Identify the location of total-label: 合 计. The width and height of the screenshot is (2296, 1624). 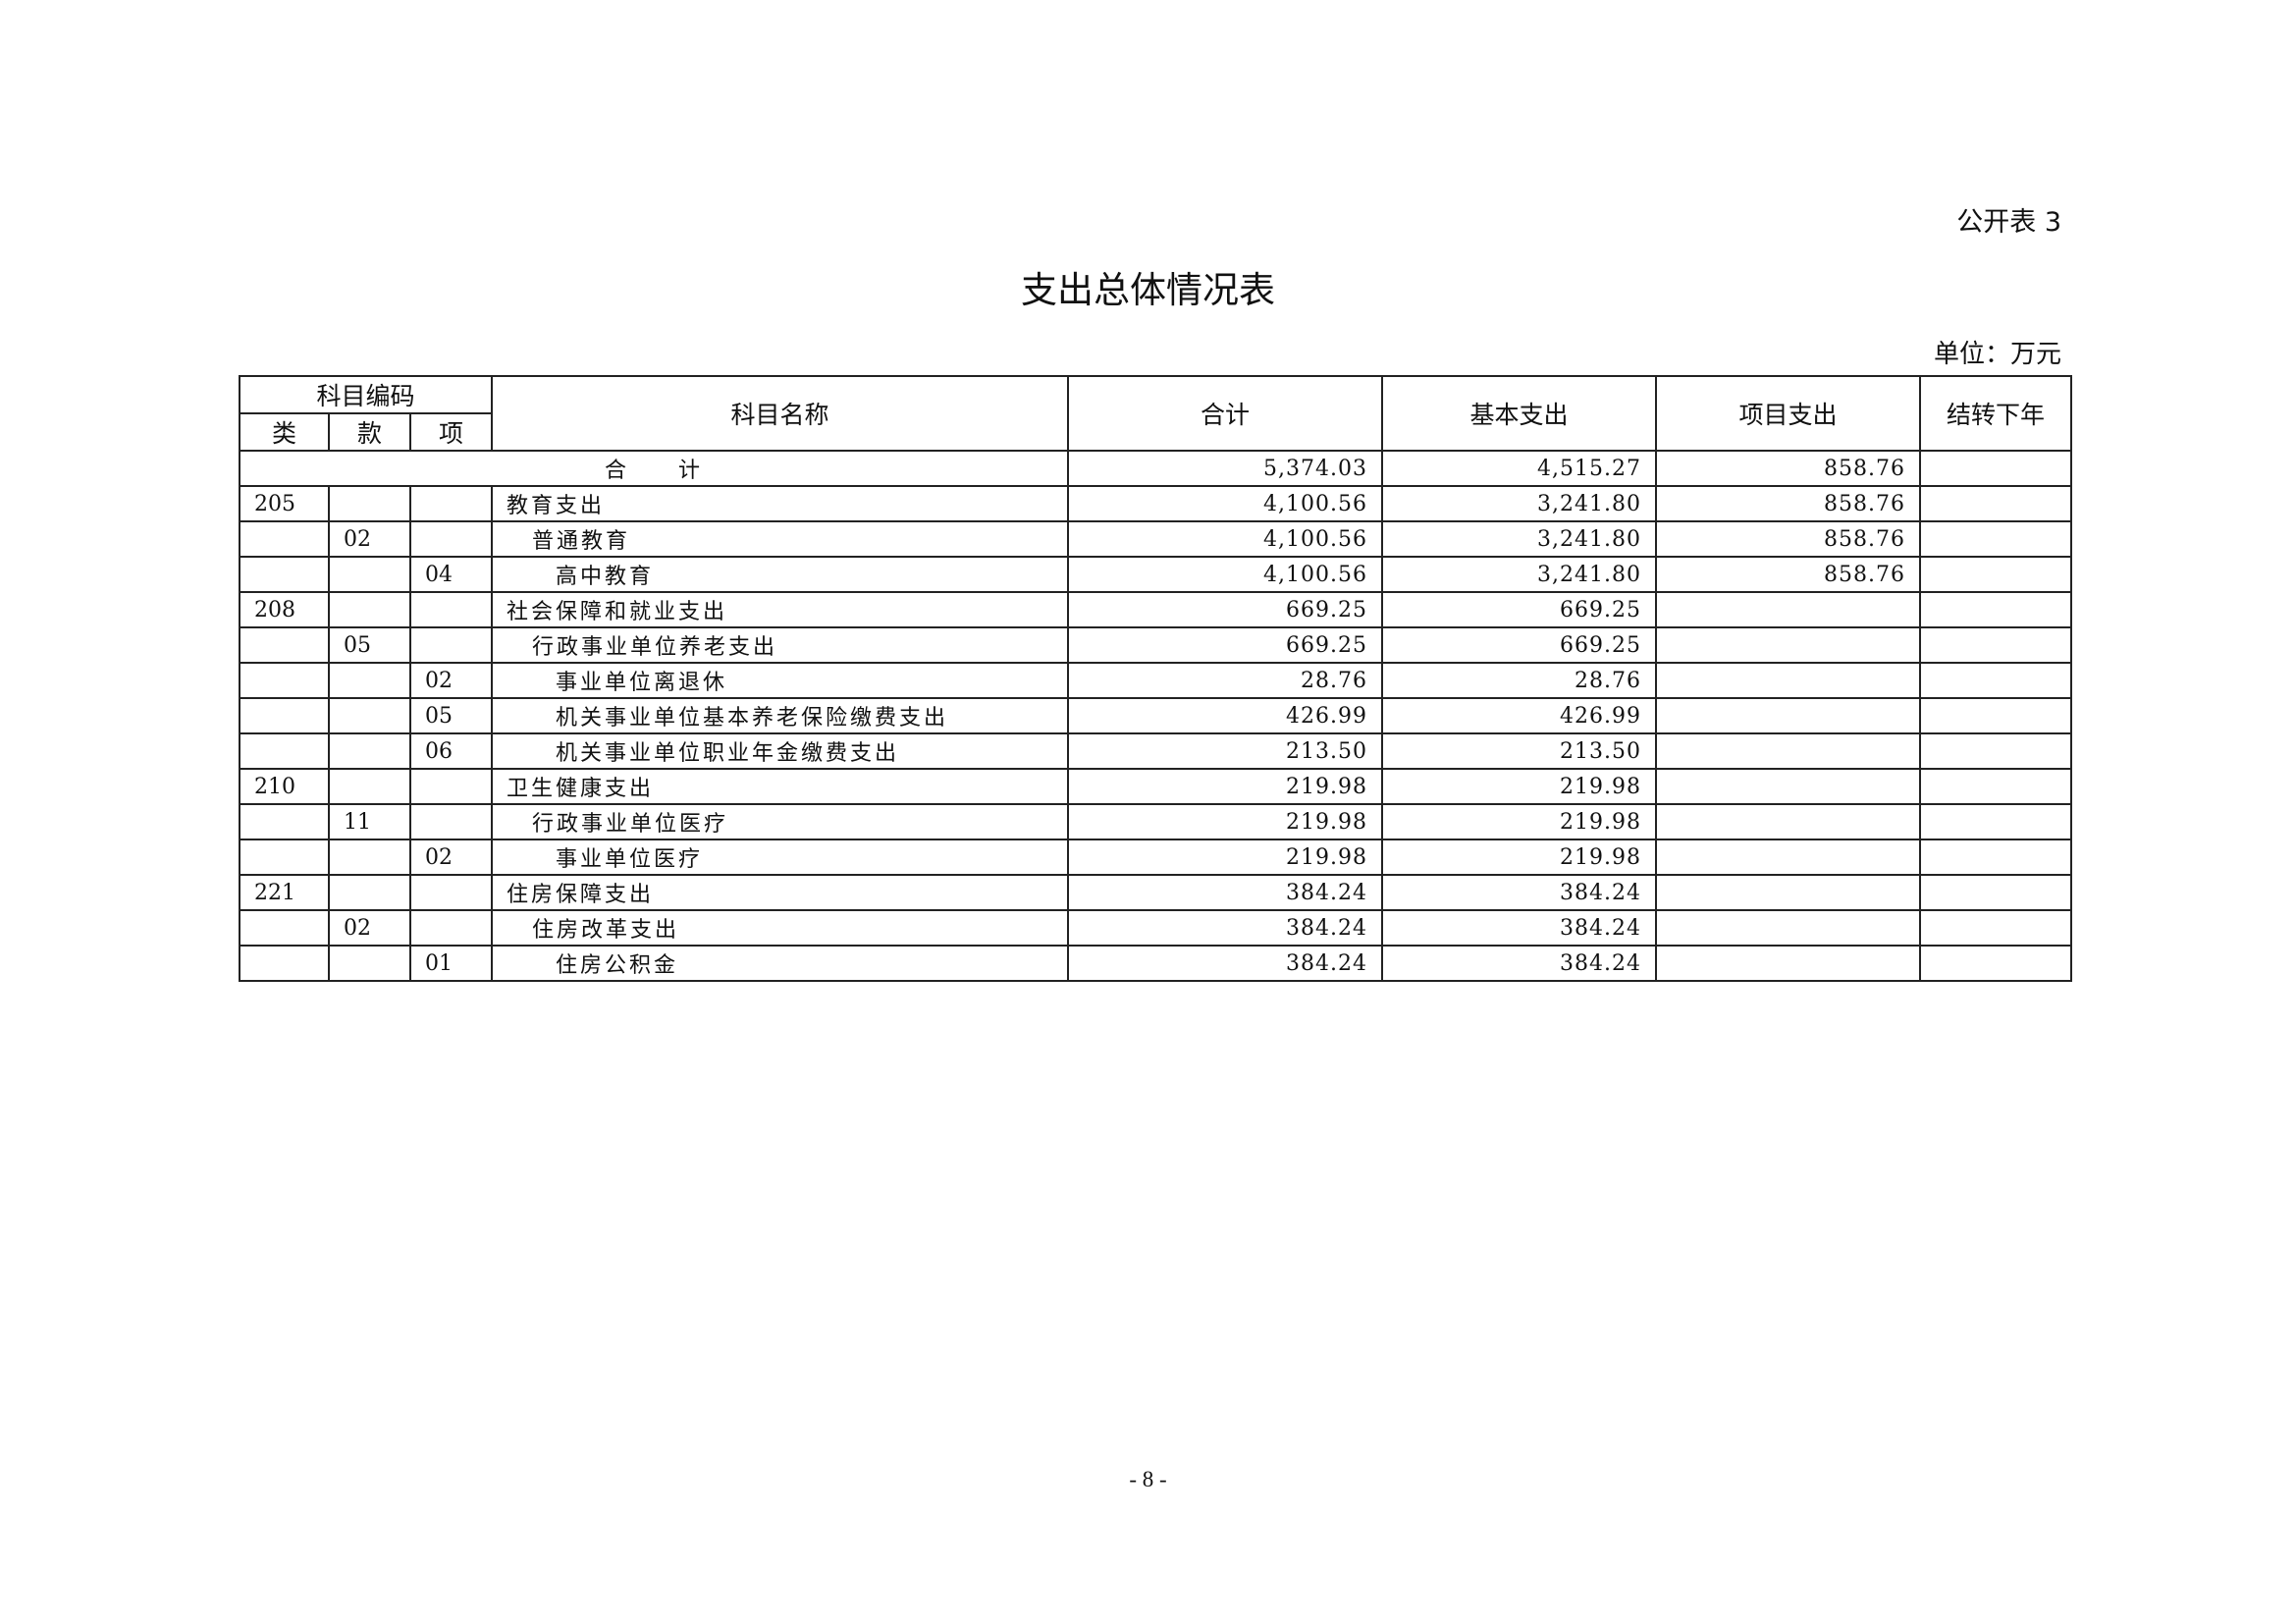
(654, 468).